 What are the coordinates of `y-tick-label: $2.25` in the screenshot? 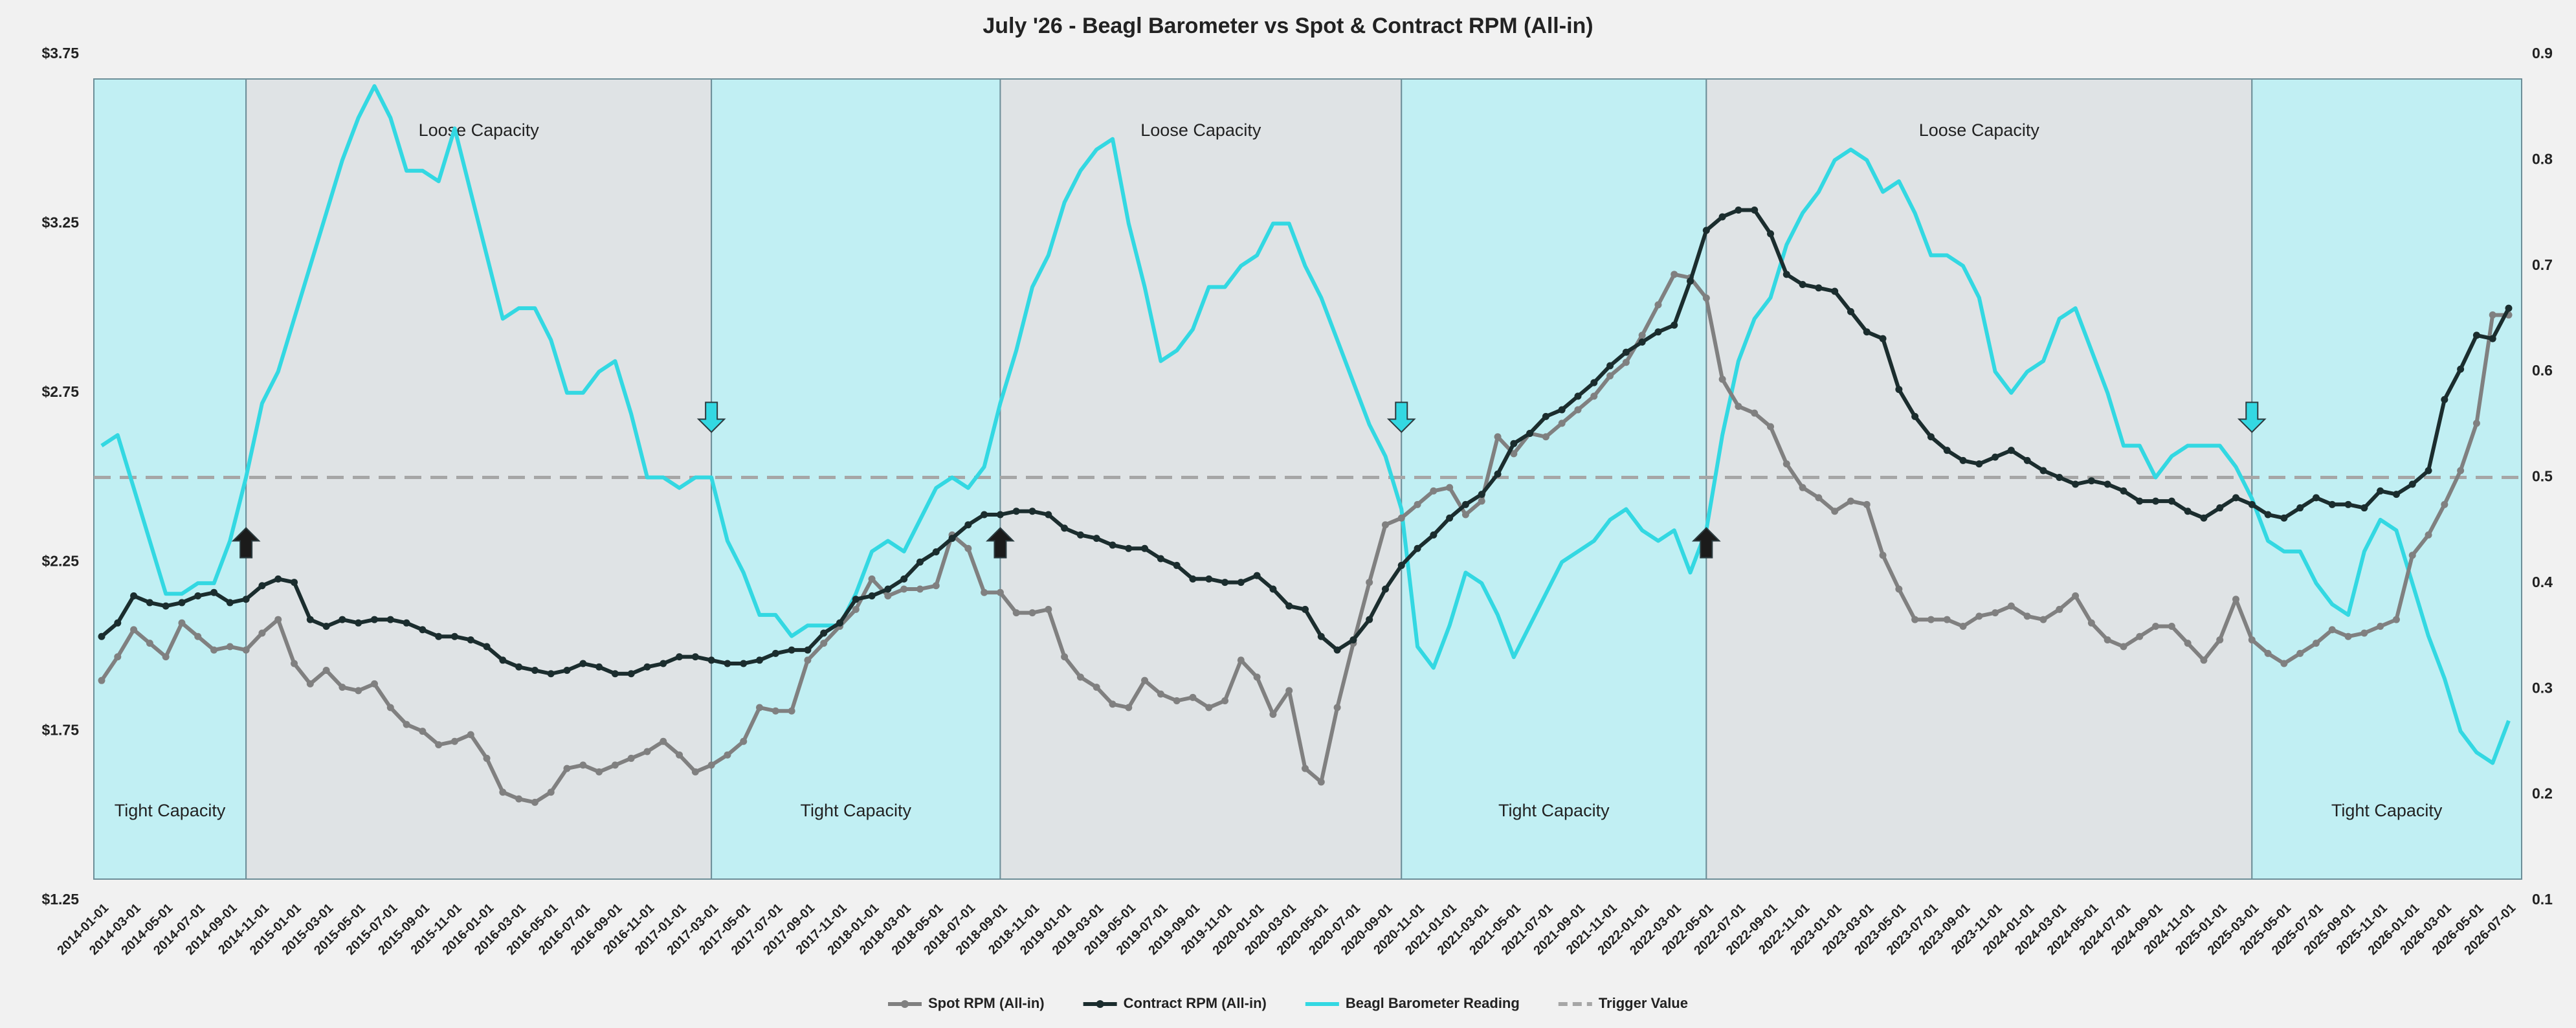 It's located at (60, 560).